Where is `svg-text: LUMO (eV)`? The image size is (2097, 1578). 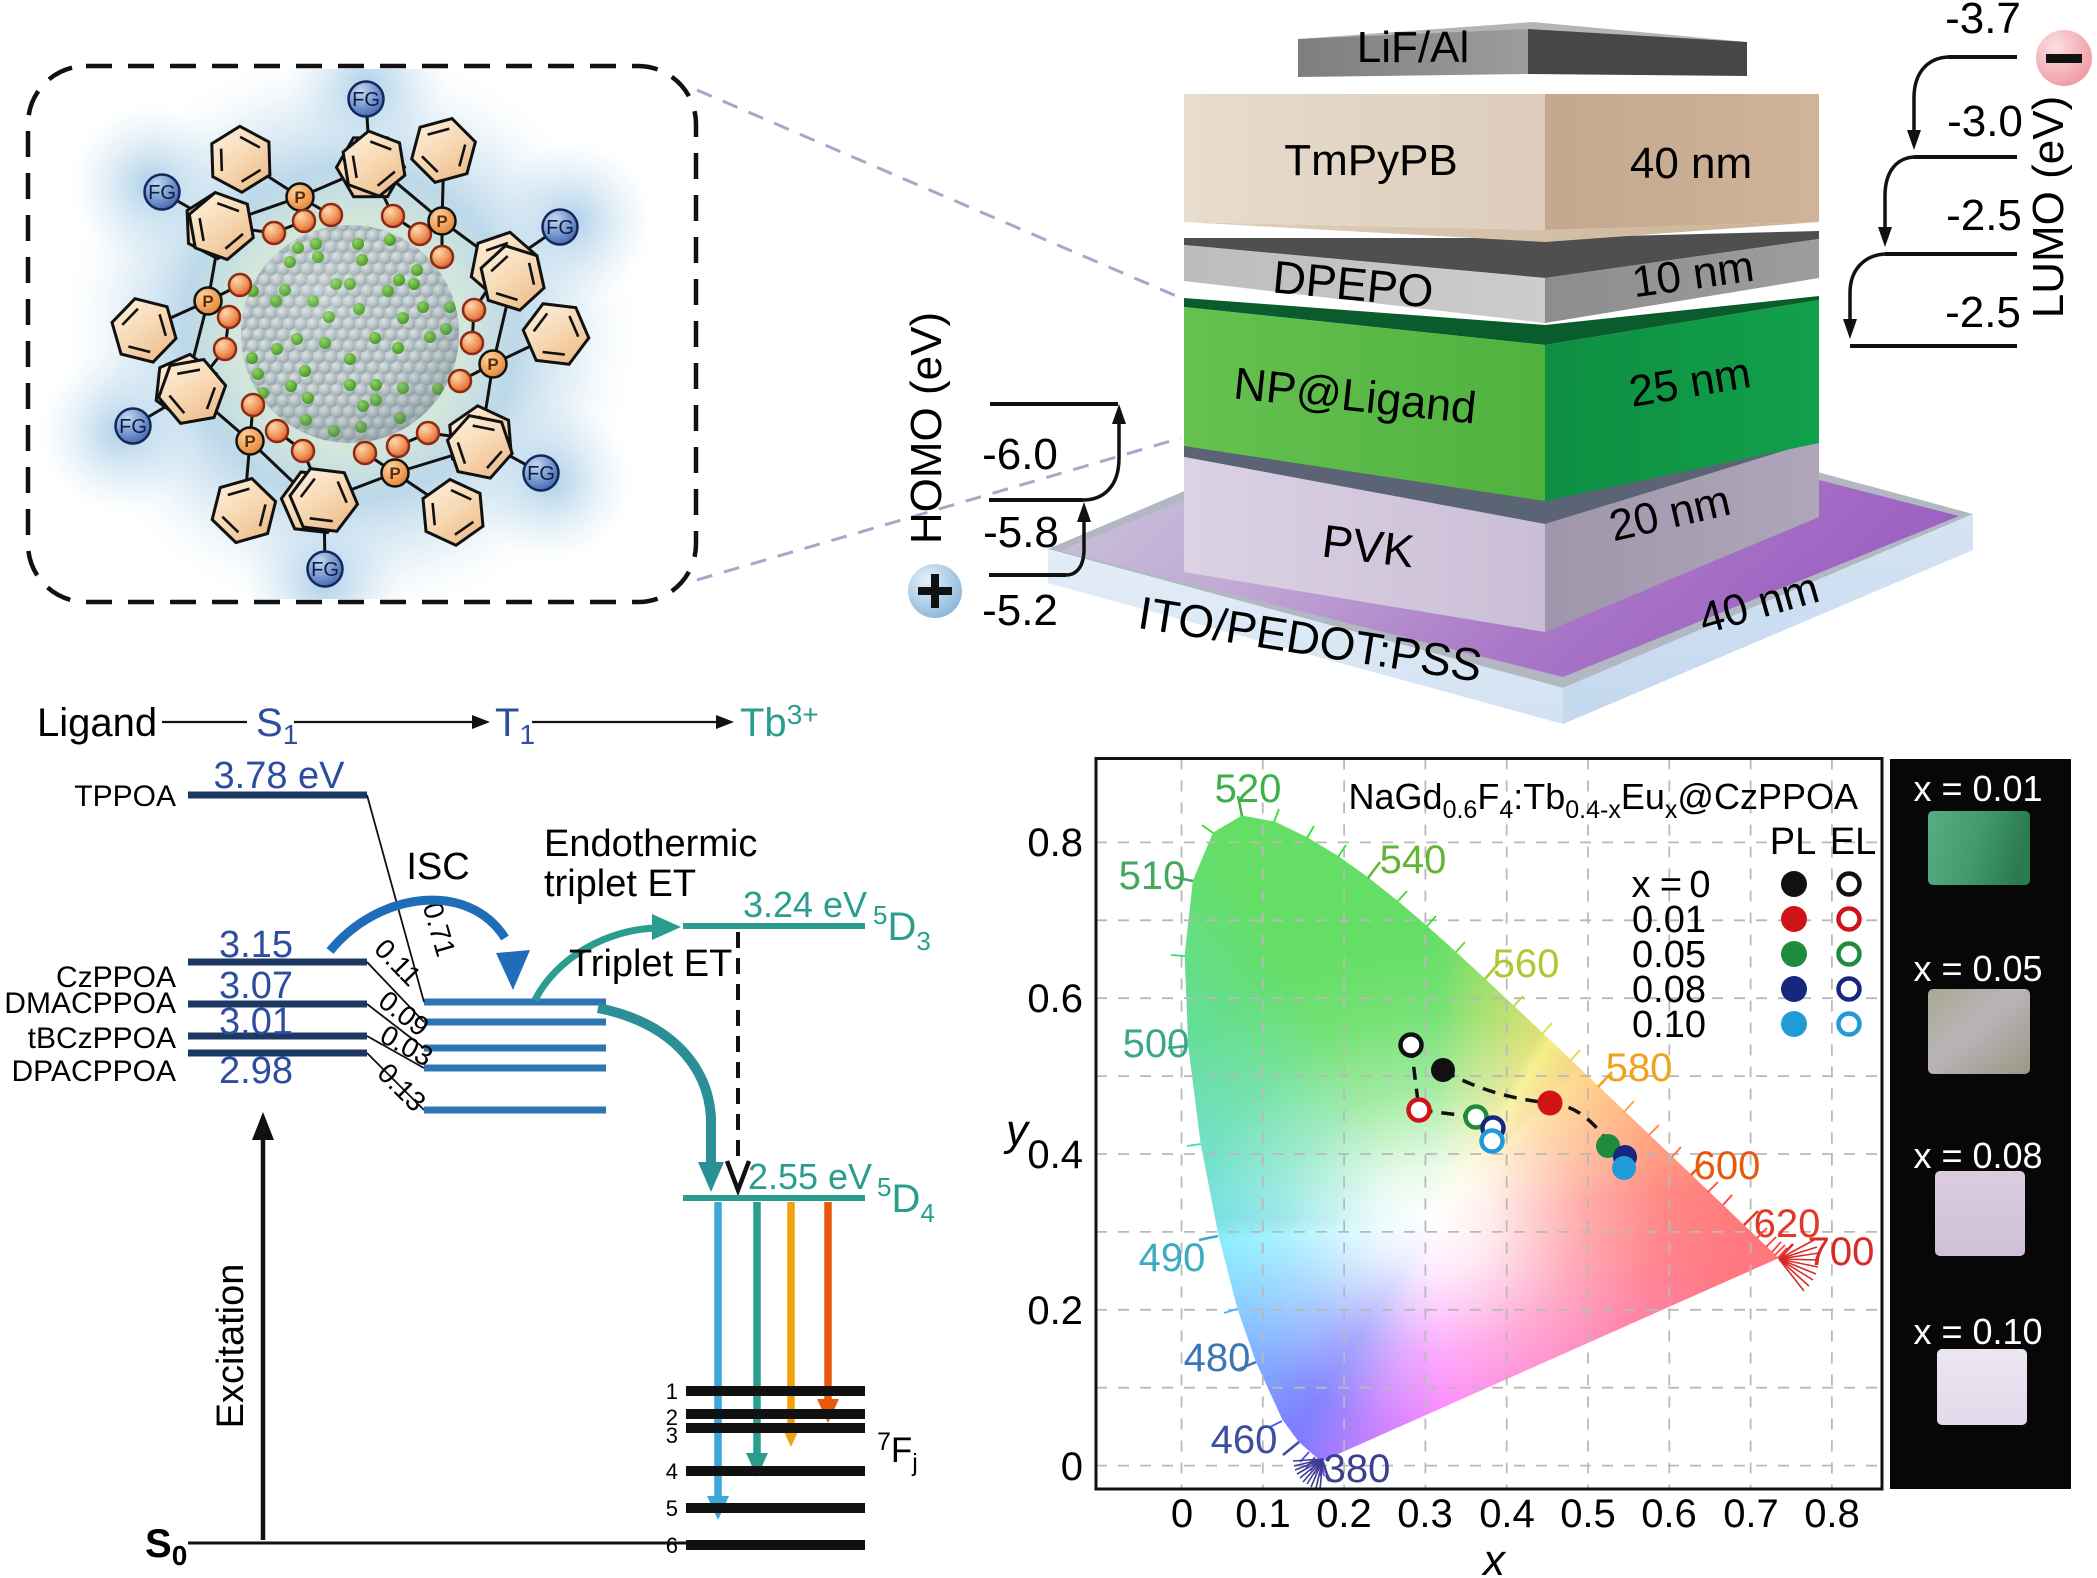
svg-text: LUMO (eV) is located at coordinates (2048, 207).